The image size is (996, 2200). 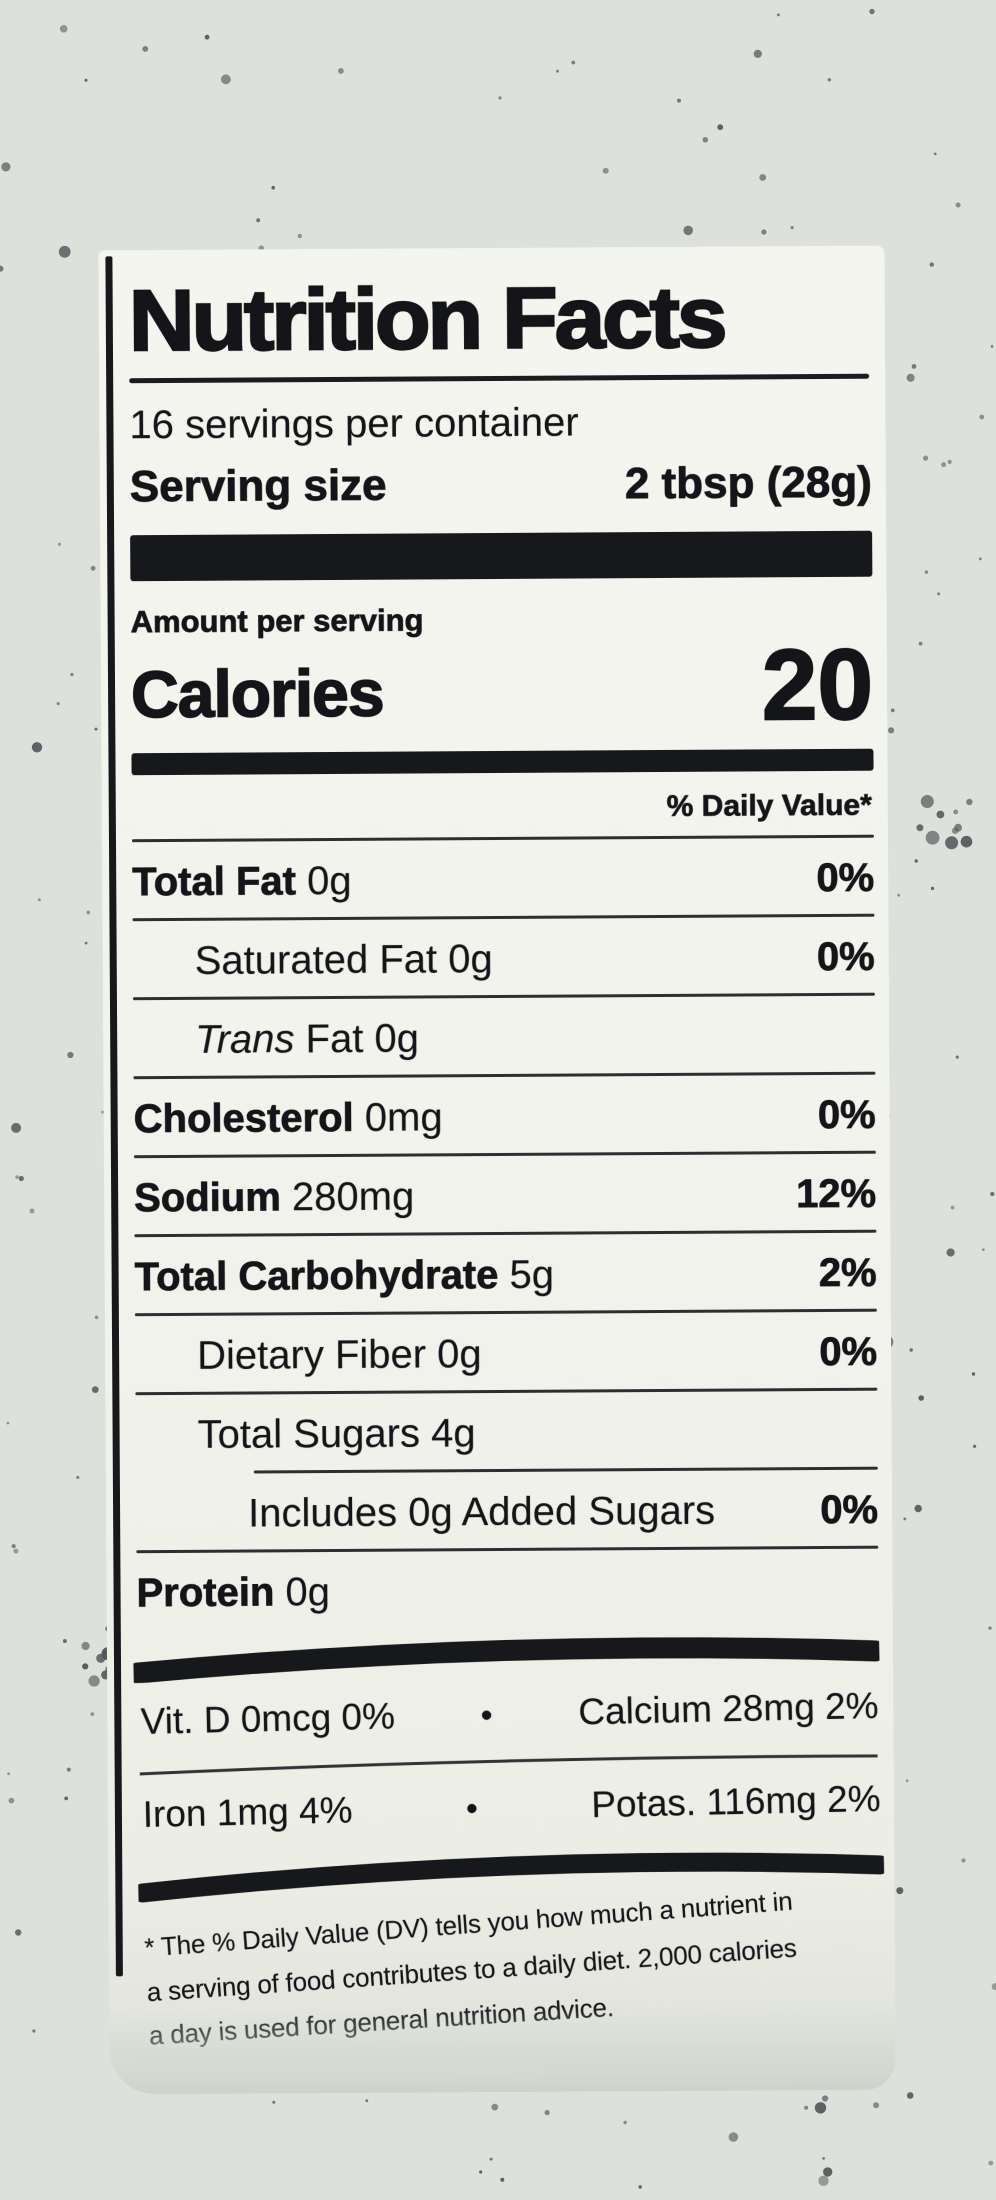 I want to click on nutrient-amount: Fat 0g, so click(x=357, y=1039).